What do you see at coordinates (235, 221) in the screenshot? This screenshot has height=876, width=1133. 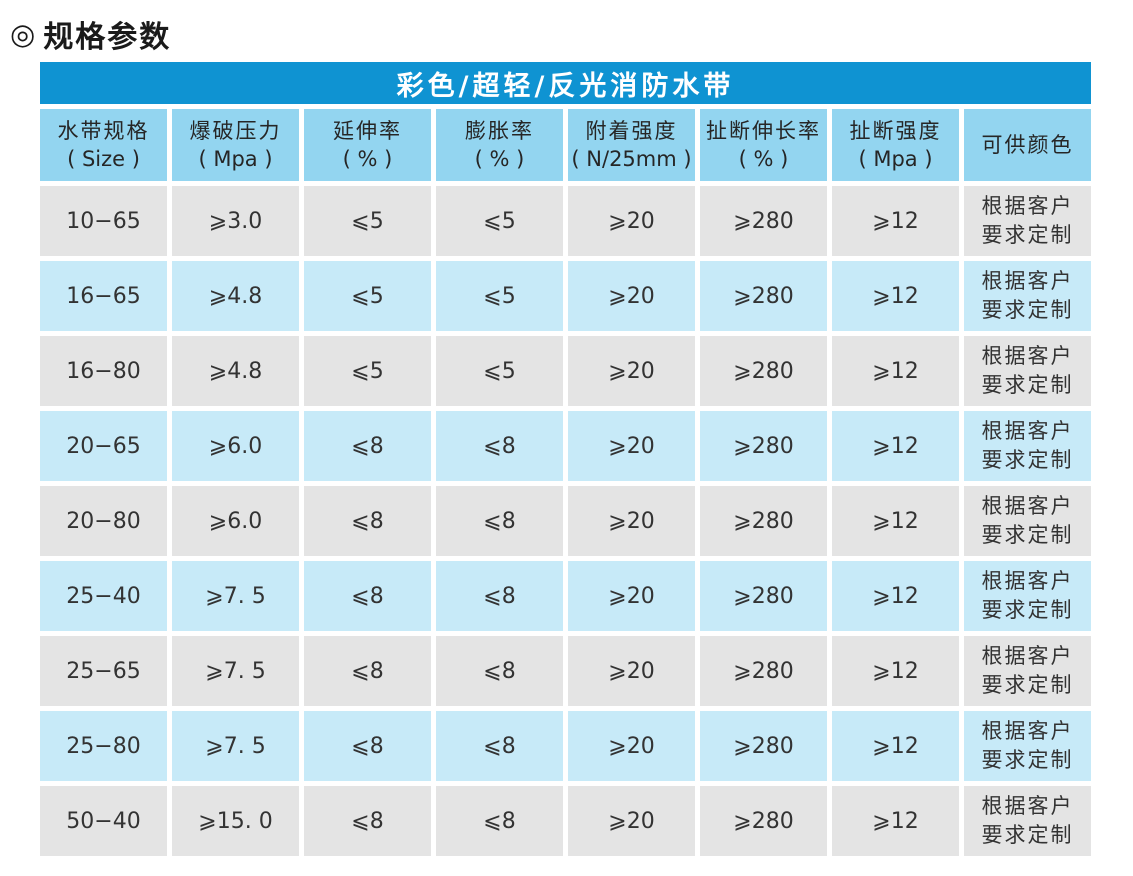 I see `cell-burst-pressure: ⩾3.0` at bounding box center [235, 221].